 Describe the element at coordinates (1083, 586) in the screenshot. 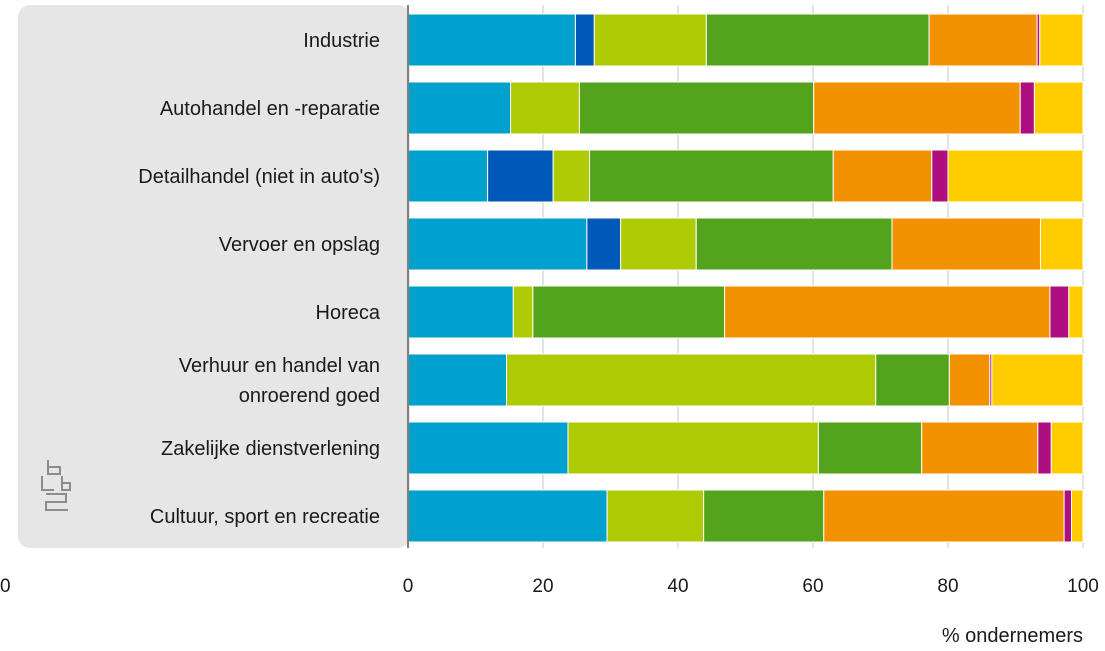

I see `x-tick-label: 100` at that location.